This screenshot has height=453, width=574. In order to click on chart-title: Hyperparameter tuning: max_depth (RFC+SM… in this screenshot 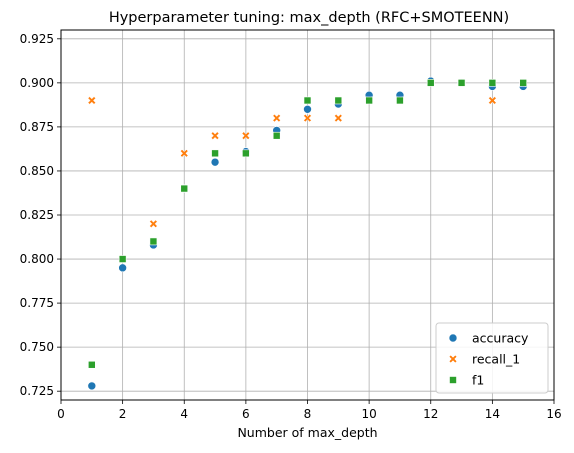, I will do `click(309, 18)`.